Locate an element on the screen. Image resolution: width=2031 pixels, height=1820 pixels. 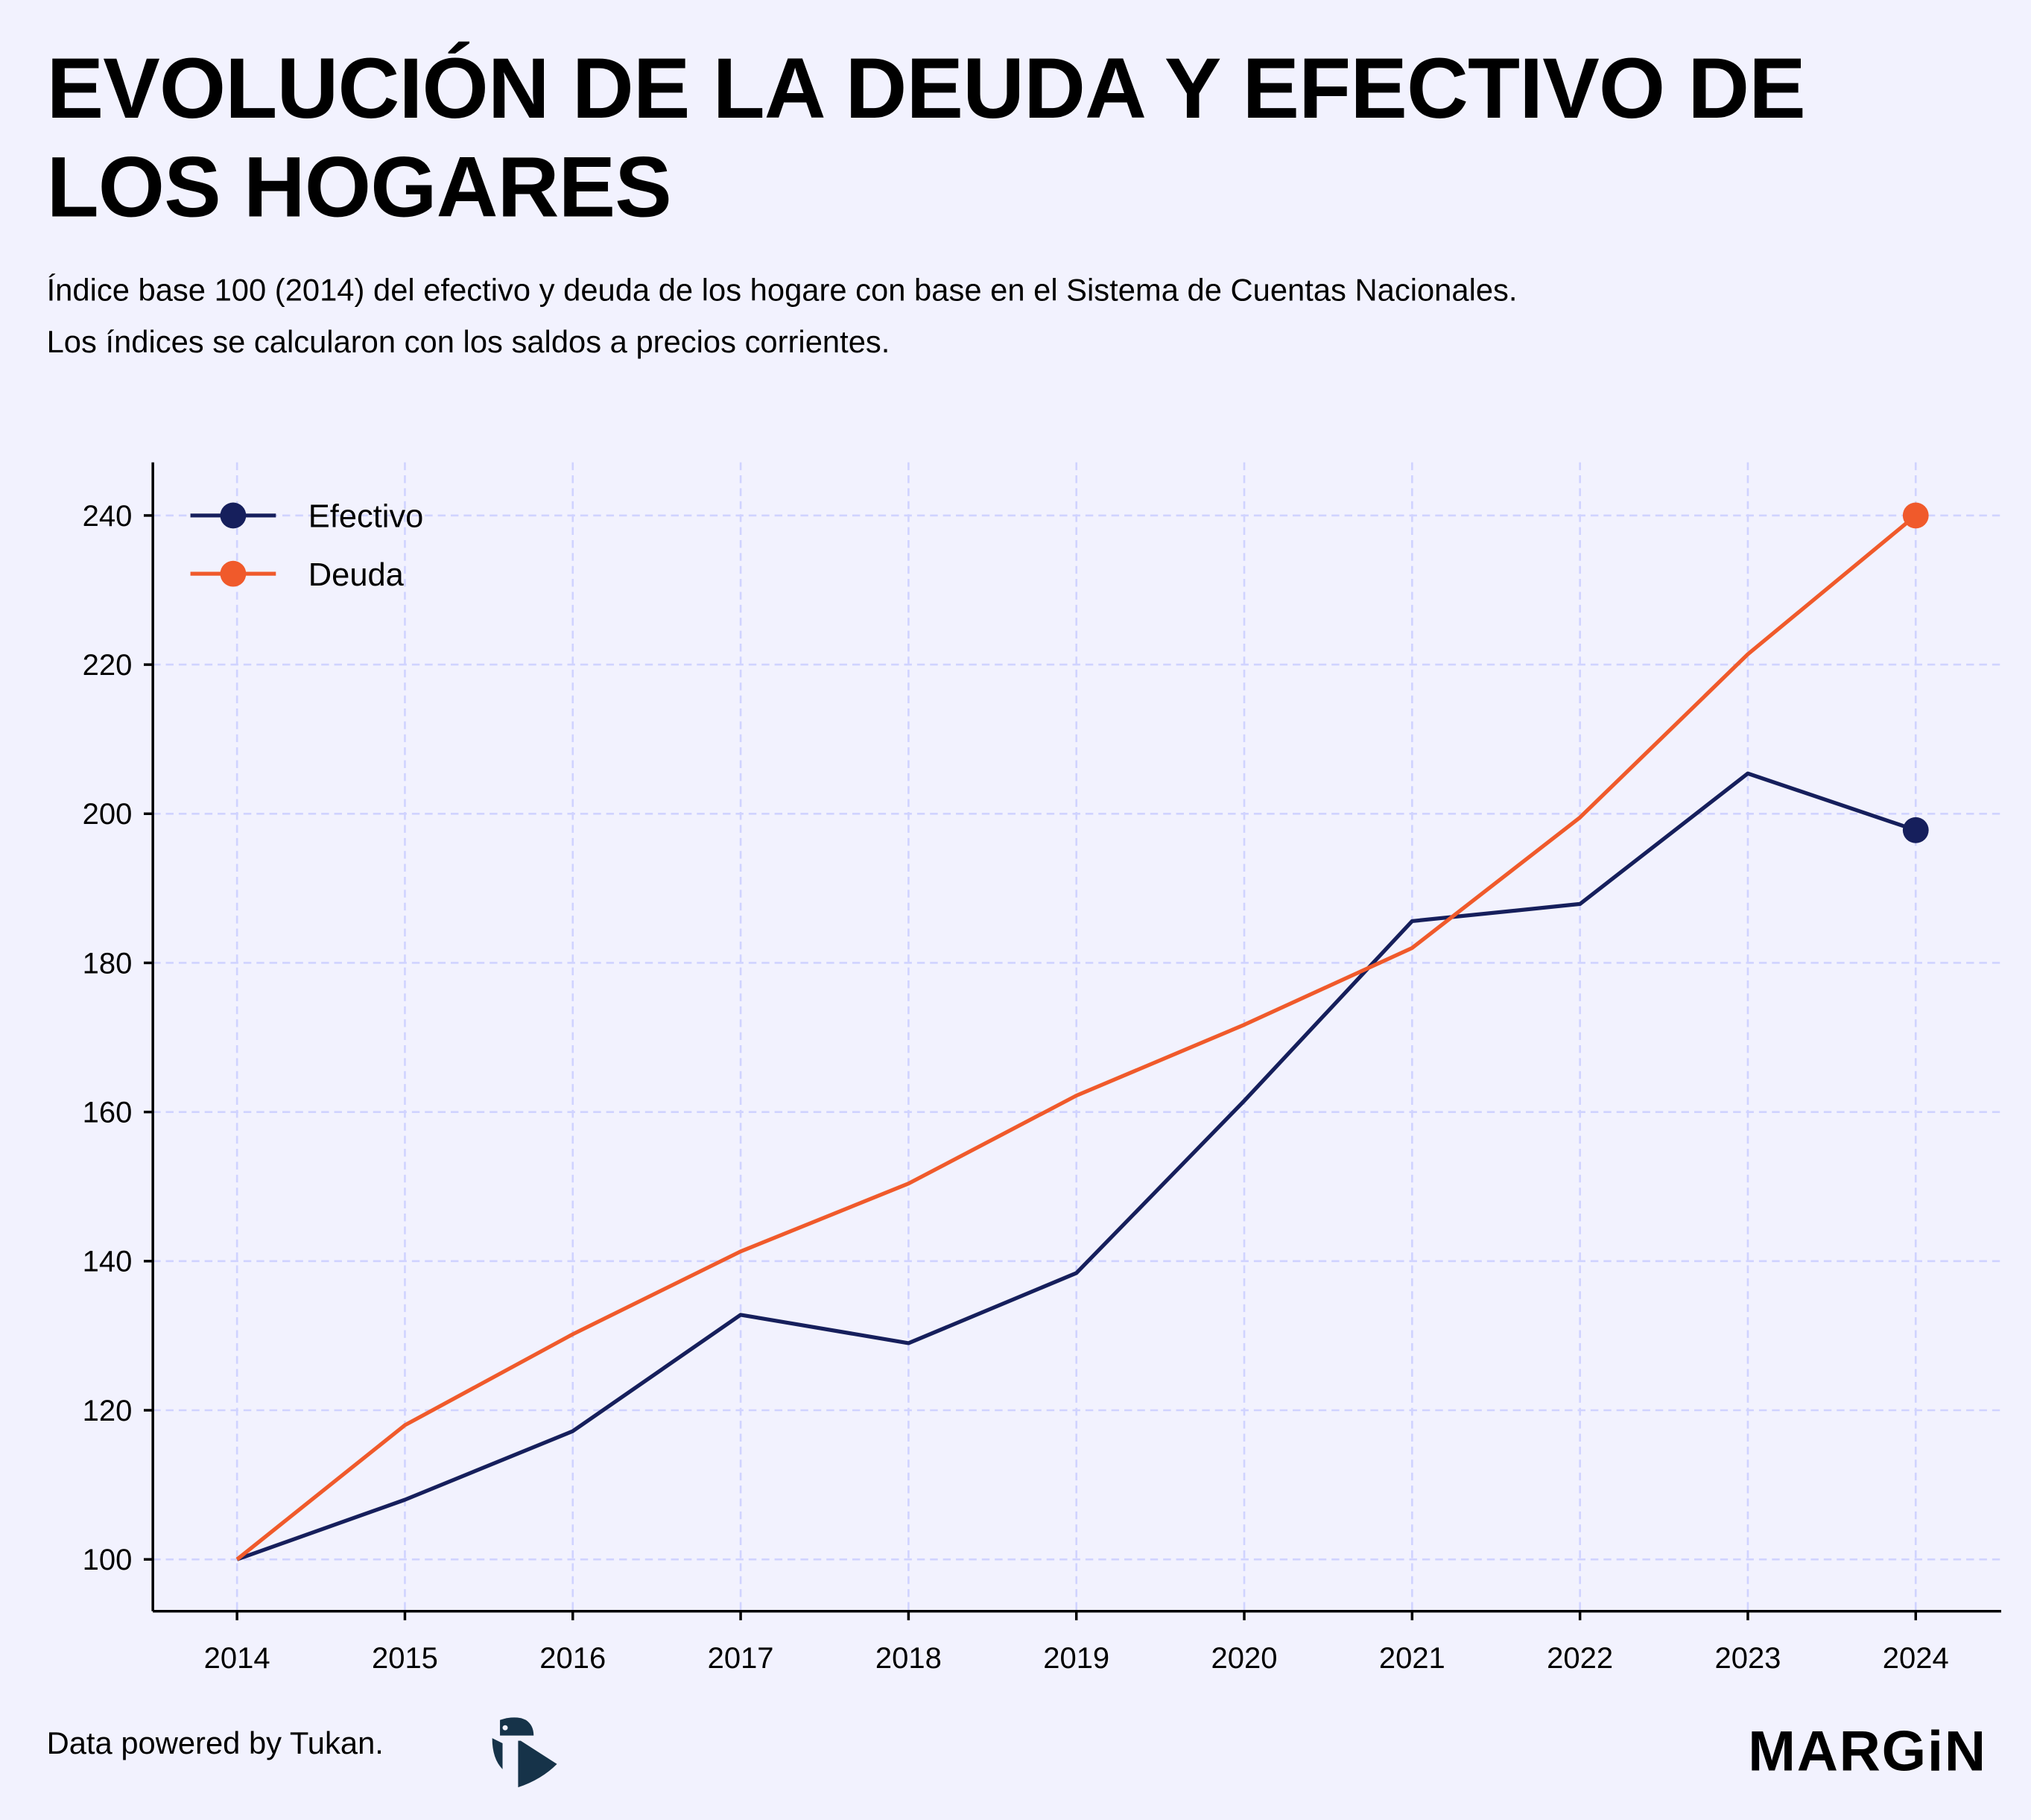
y-tick-label: 120 is located at coordinates (108, 1411).